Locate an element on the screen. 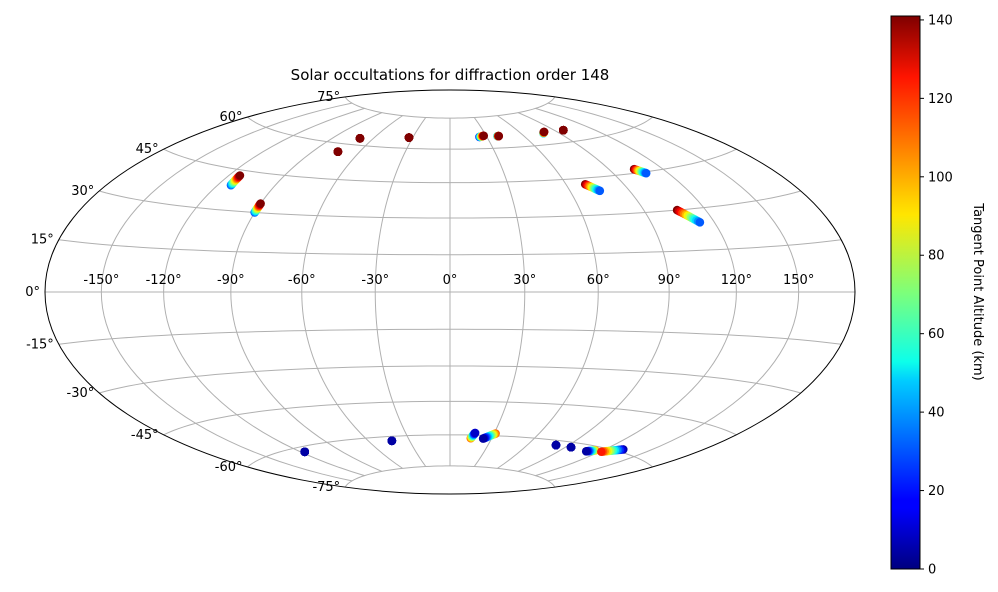 The width and height of the screenshot is (998, 592). colorbar-tick-label: 140 is located at coordinates (940, 20).